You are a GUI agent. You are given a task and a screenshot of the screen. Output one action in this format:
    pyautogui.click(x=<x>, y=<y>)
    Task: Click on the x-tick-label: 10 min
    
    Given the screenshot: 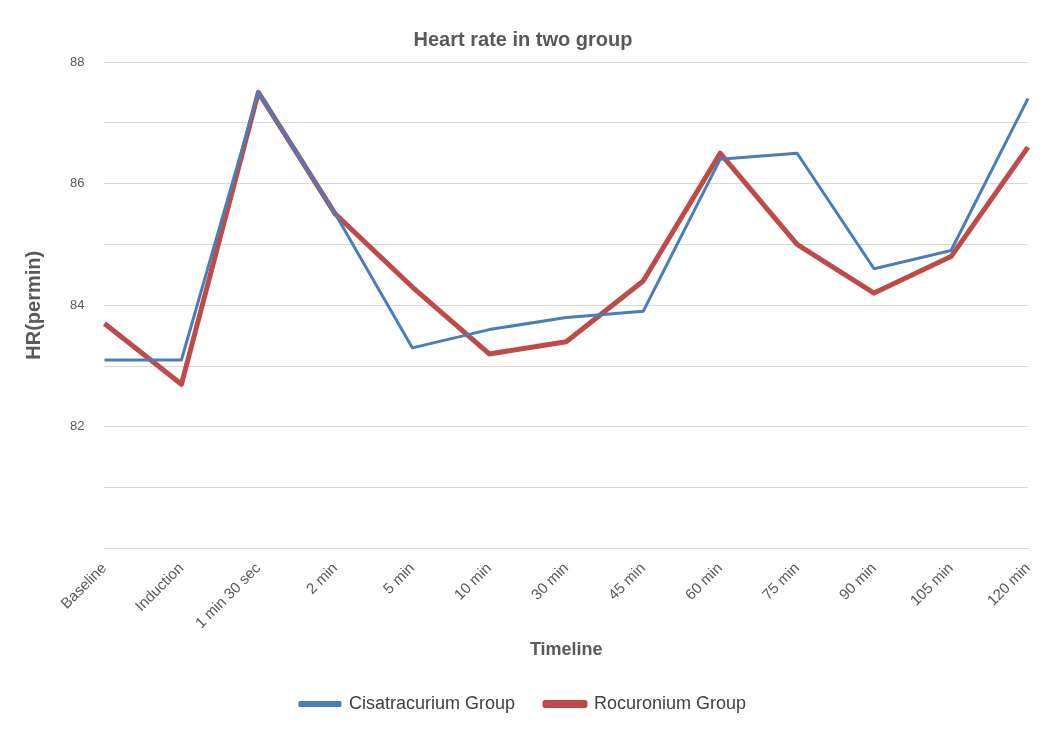 What is the action you would take?
    pyautogui.click(x=472, y=580)
    